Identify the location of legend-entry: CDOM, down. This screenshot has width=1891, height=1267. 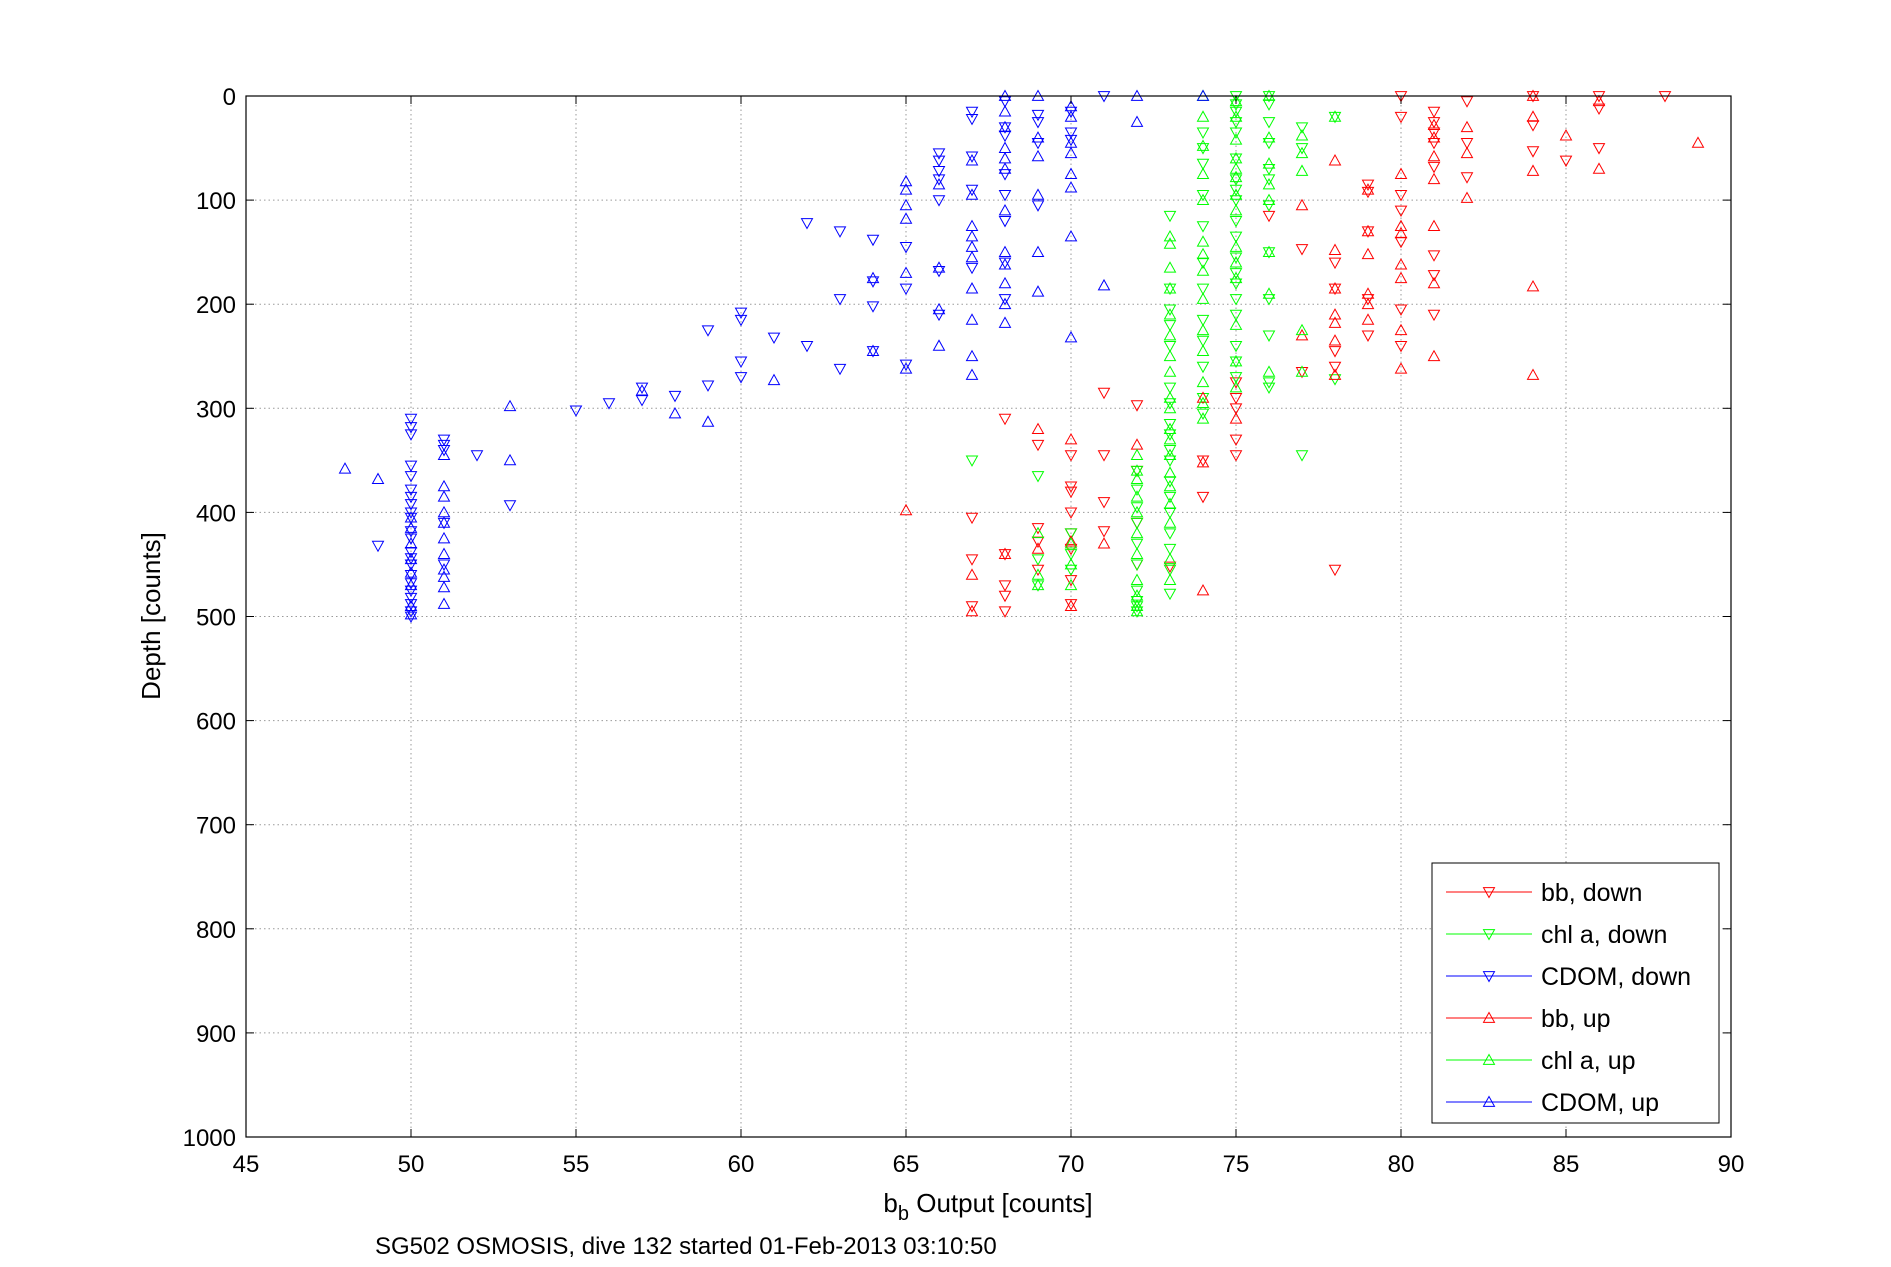
(1568, 977).